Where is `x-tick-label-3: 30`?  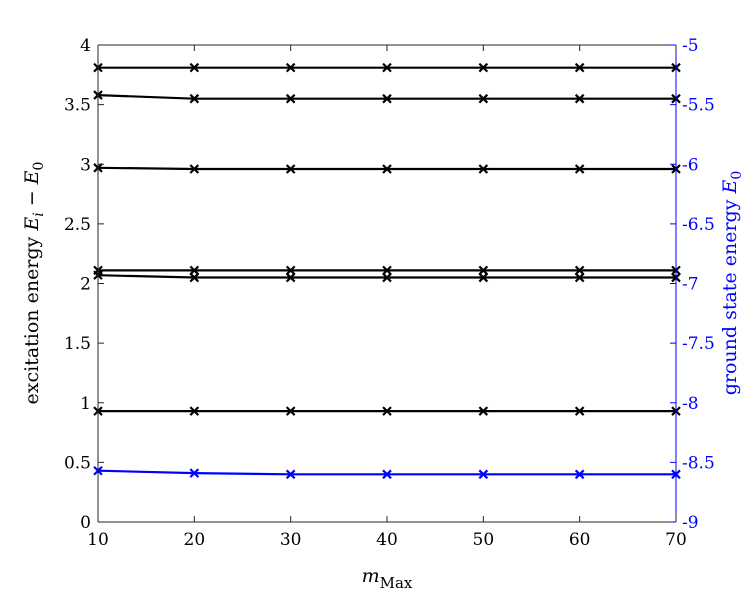 x-tick-label-3: 30 is located at coordinates (291, 540).